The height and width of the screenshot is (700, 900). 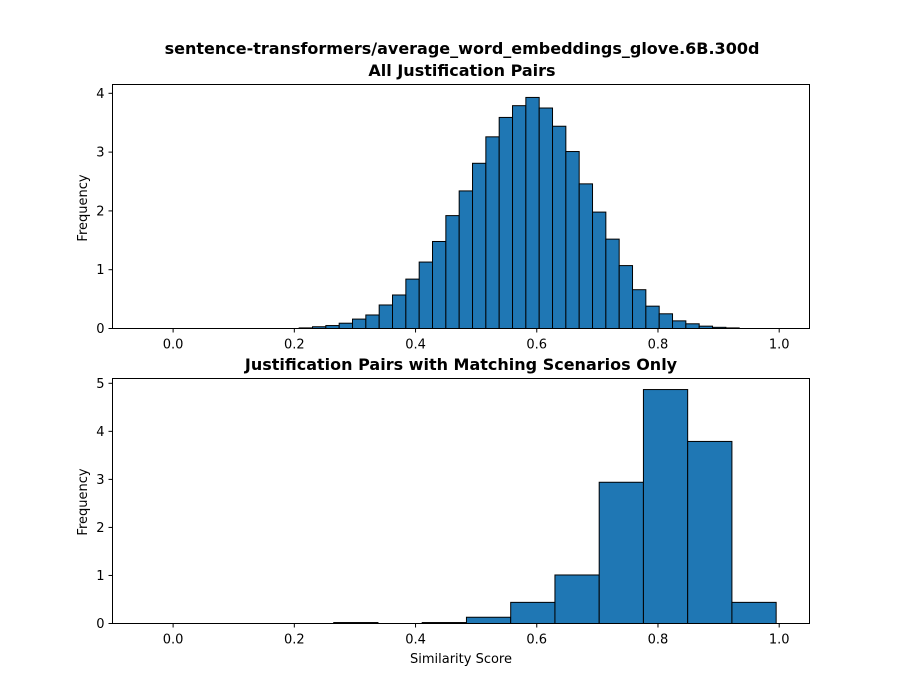 What do you see at coordinates (415, 640) in the screenshot?
I see `bottom-x-tick-label: 0.4` at bounding box center [415, 640].